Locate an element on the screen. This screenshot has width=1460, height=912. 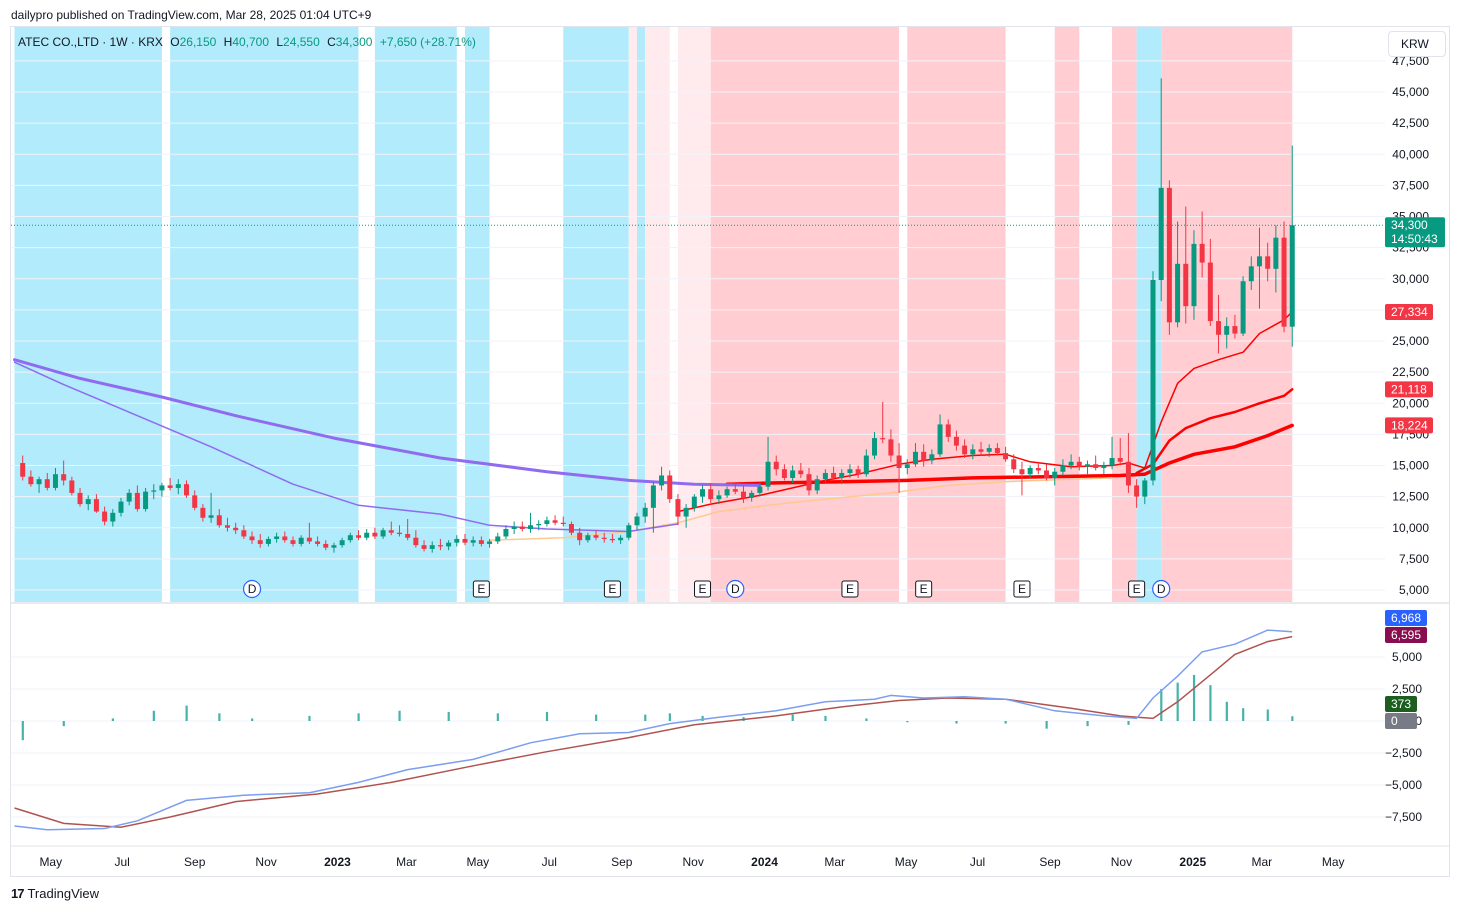
legend-change: +7,650 (+28.71%) is located at coordinates (427, 42).